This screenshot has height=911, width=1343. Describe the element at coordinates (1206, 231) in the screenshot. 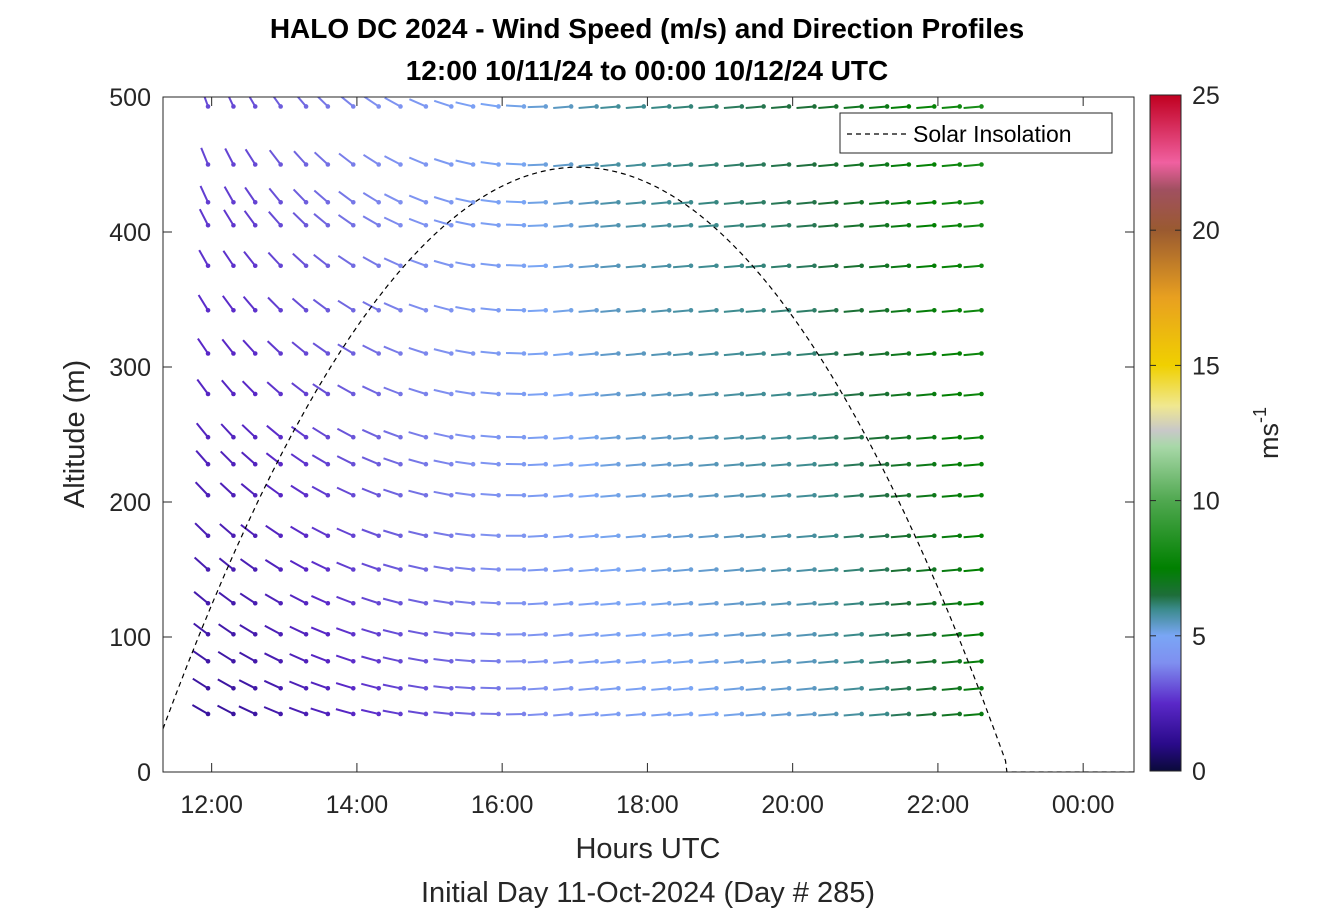

I see `colorbar-tick-label: 20` at that location.